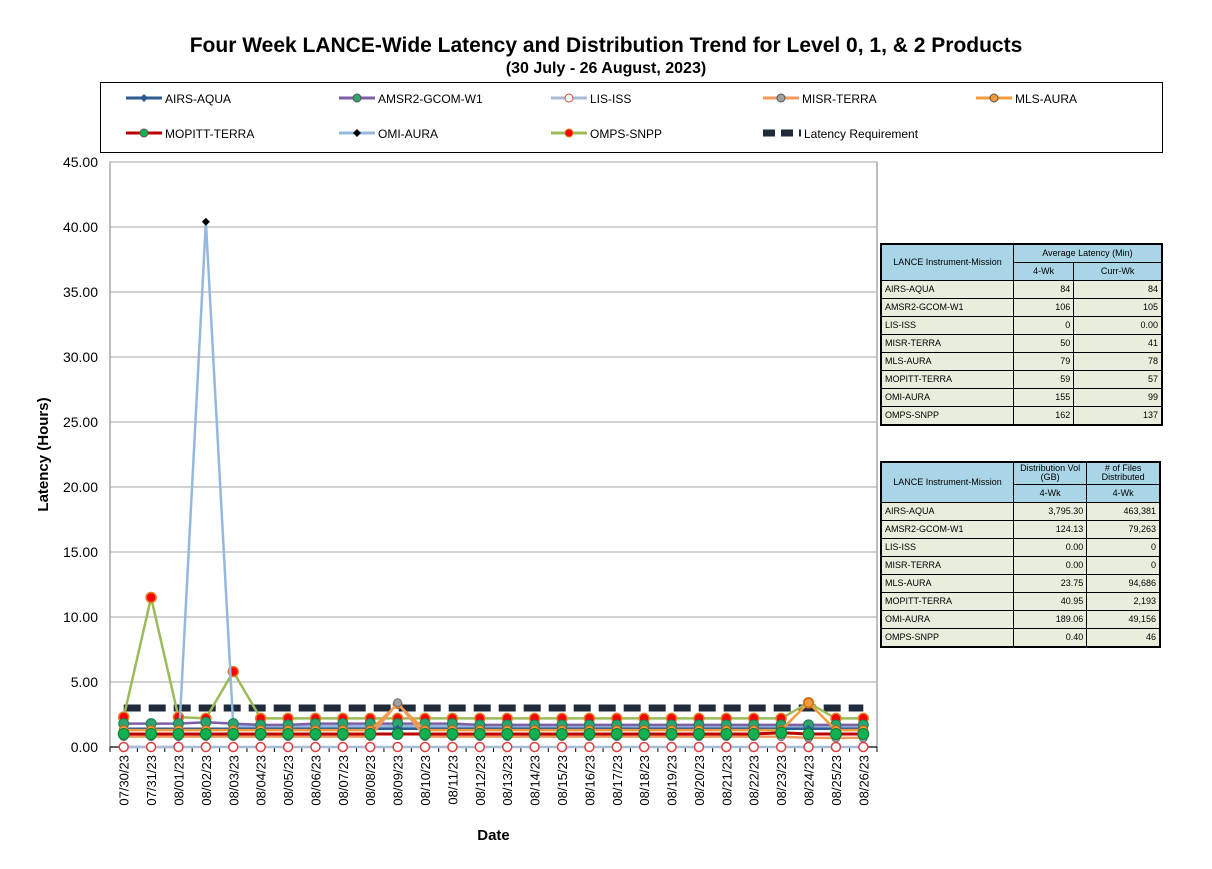 The height and width of the screenshot is (869, 1212). What do you see at coordinates (947, 325) in the screenshot?
I see `table1-cell-name: LIS-ISS` at bounding box center [947, 325].